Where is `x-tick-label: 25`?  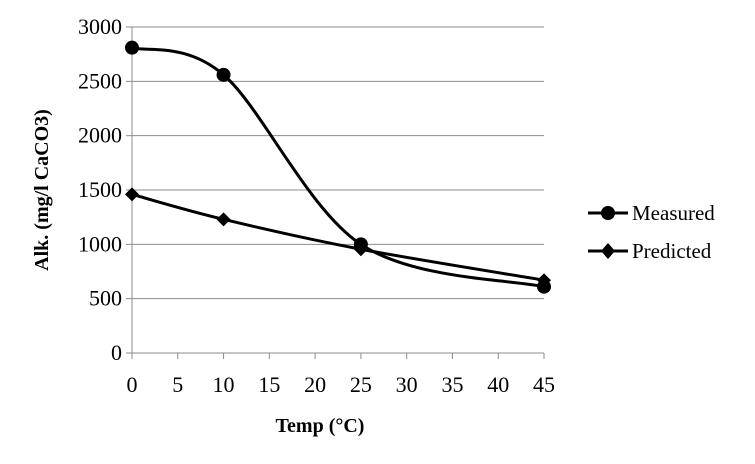 x-tick-label: 25 is located at coordinates (361, 384).